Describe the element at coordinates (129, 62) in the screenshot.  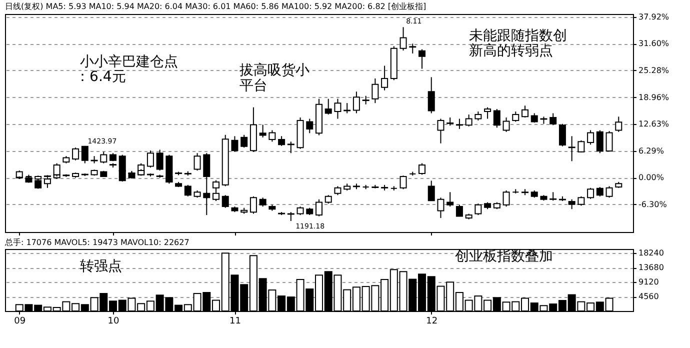
I see `annotation: 小小辛巴建仓点` at that location.